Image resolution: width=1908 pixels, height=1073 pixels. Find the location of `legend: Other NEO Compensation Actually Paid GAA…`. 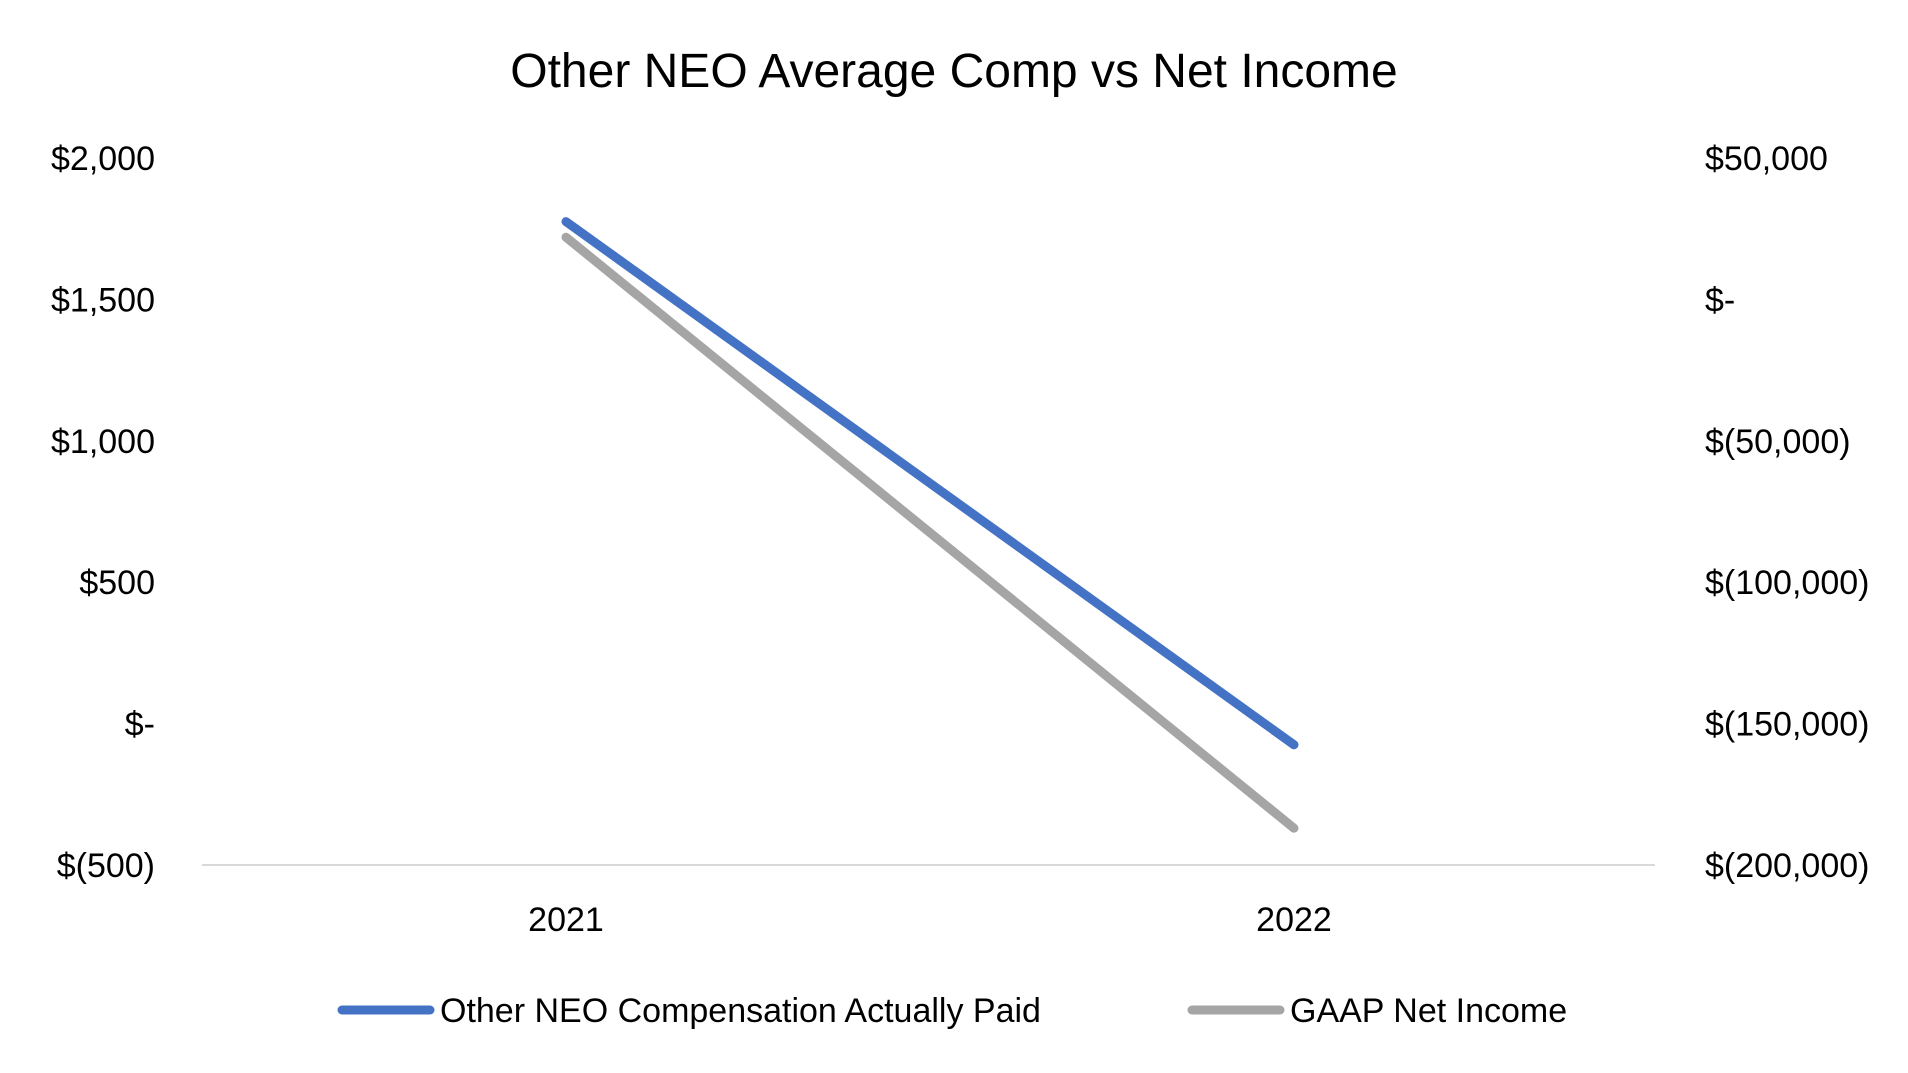

legend: Other NEO Compensation Actually Paid GAA… is located at coordinates (952, 1011).